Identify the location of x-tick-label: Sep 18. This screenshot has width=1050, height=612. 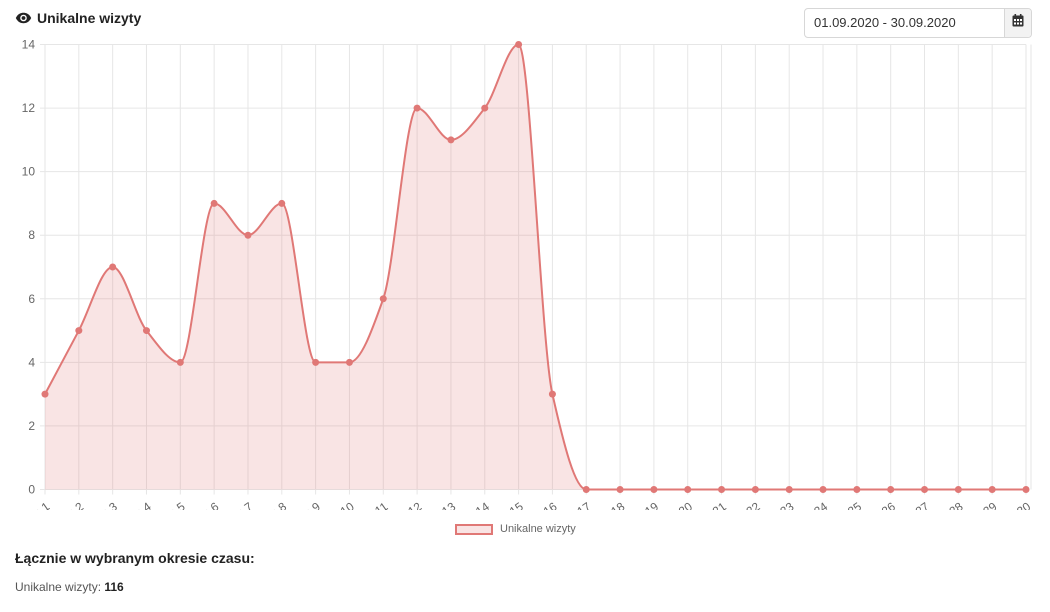
(607, 504).